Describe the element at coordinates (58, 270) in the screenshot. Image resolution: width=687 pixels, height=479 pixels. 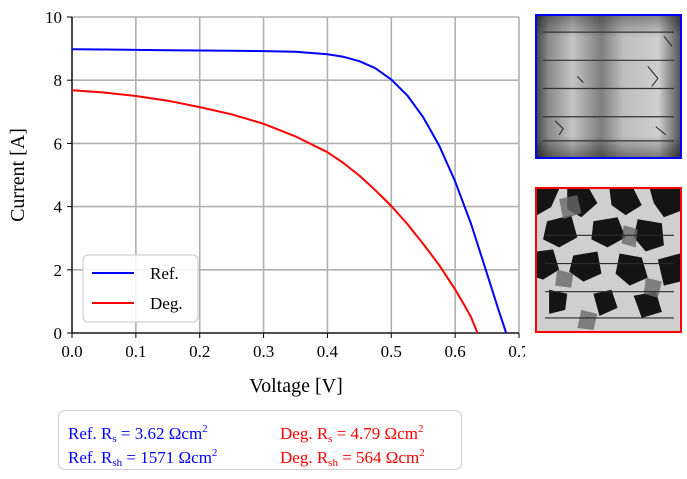
I see `y-tick-label: 2` at that location.